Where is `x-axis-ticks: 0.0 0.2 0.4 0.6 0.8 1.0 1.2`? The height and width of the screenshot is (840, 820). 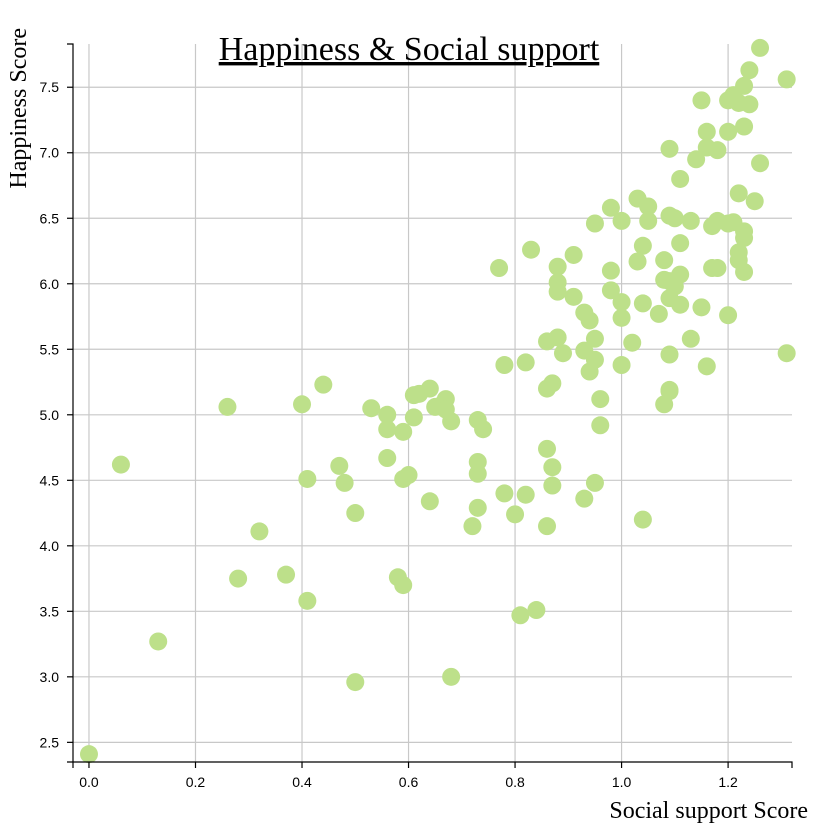 x-axis-ticks: 0.0 0.2 0.4 0.6 0.8 1.0 1.2 is located at coordinates (408, 776).